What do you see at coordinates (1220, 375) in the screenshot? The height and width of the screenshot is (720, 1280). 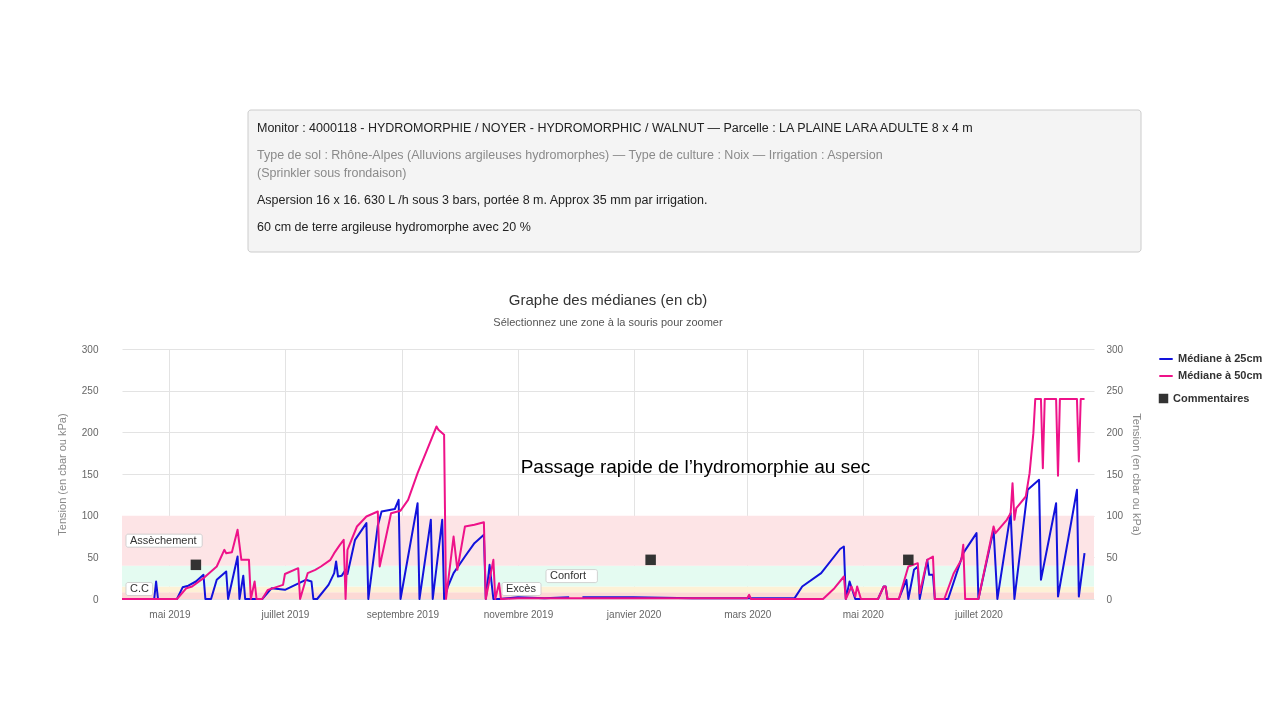 I see `legend-label: Médiane à 50cm` at bounding box center [1220, 375].